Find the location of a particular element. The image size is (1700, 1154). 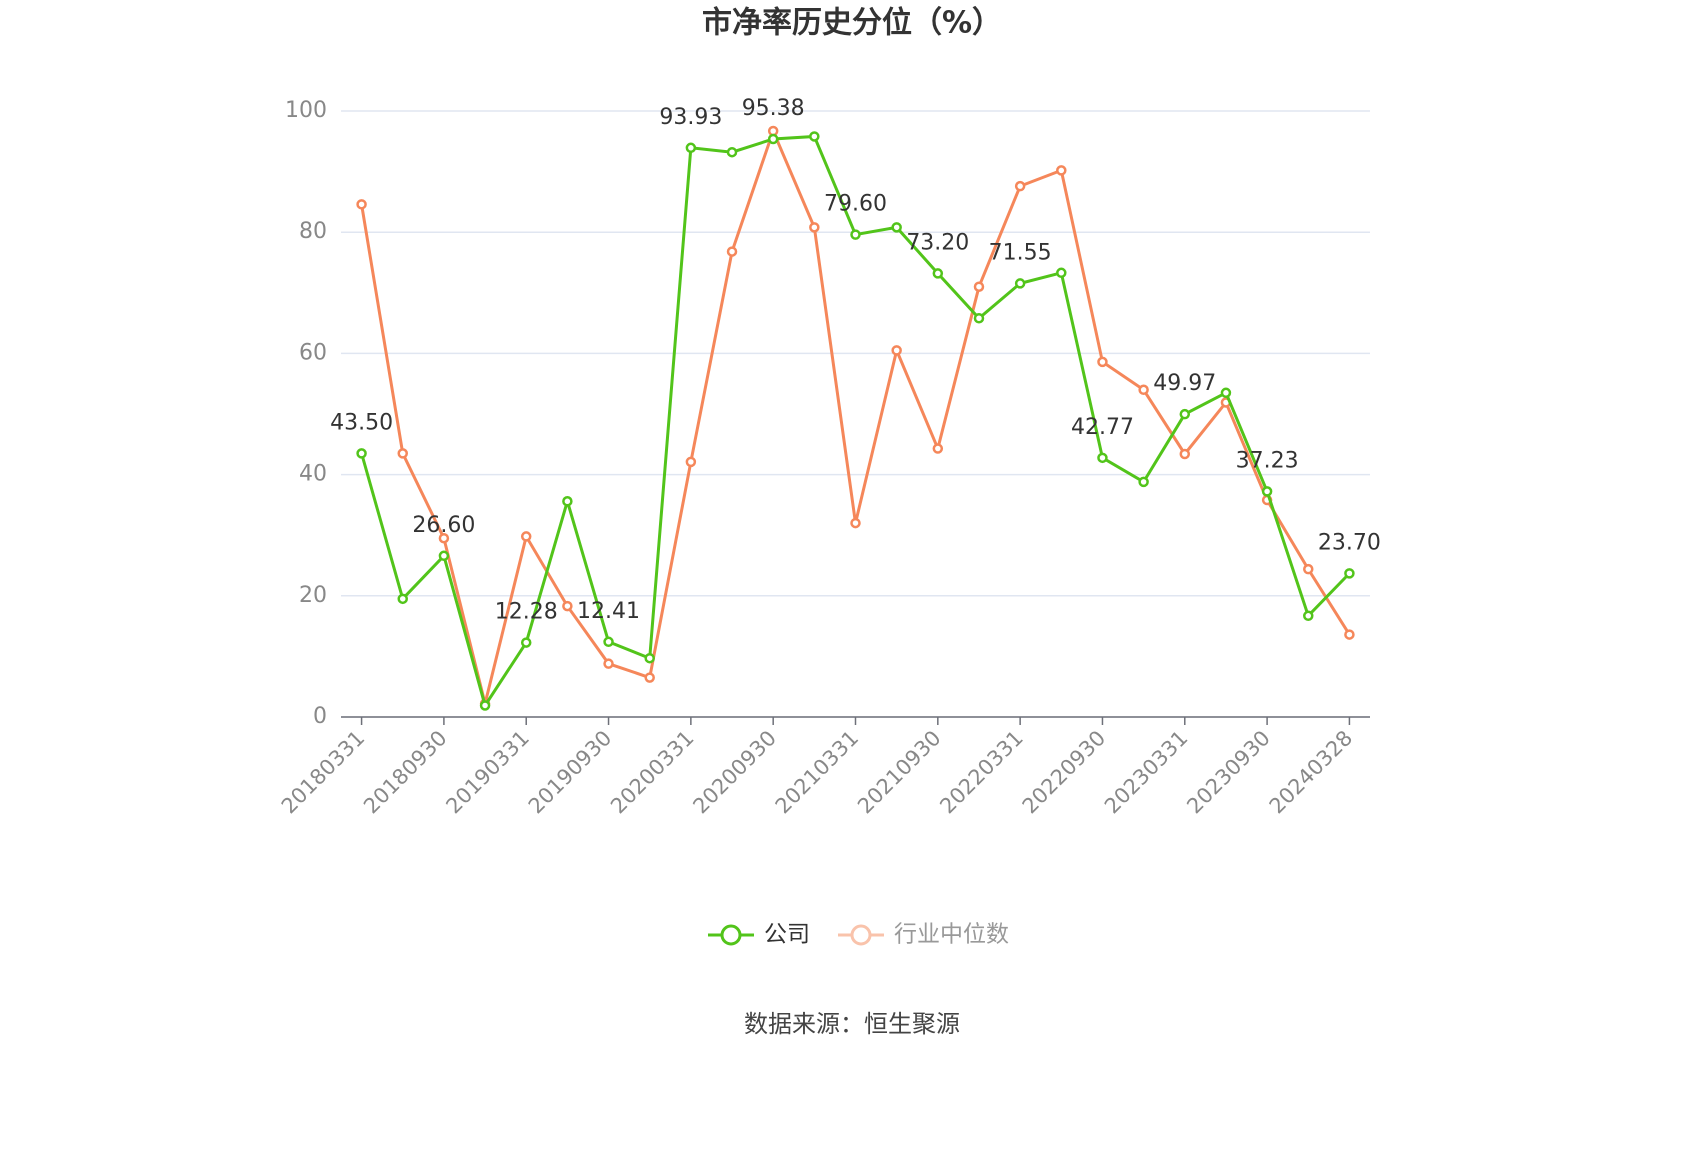

x-tick-label: 20180331 is located at coordinates (323, 772).